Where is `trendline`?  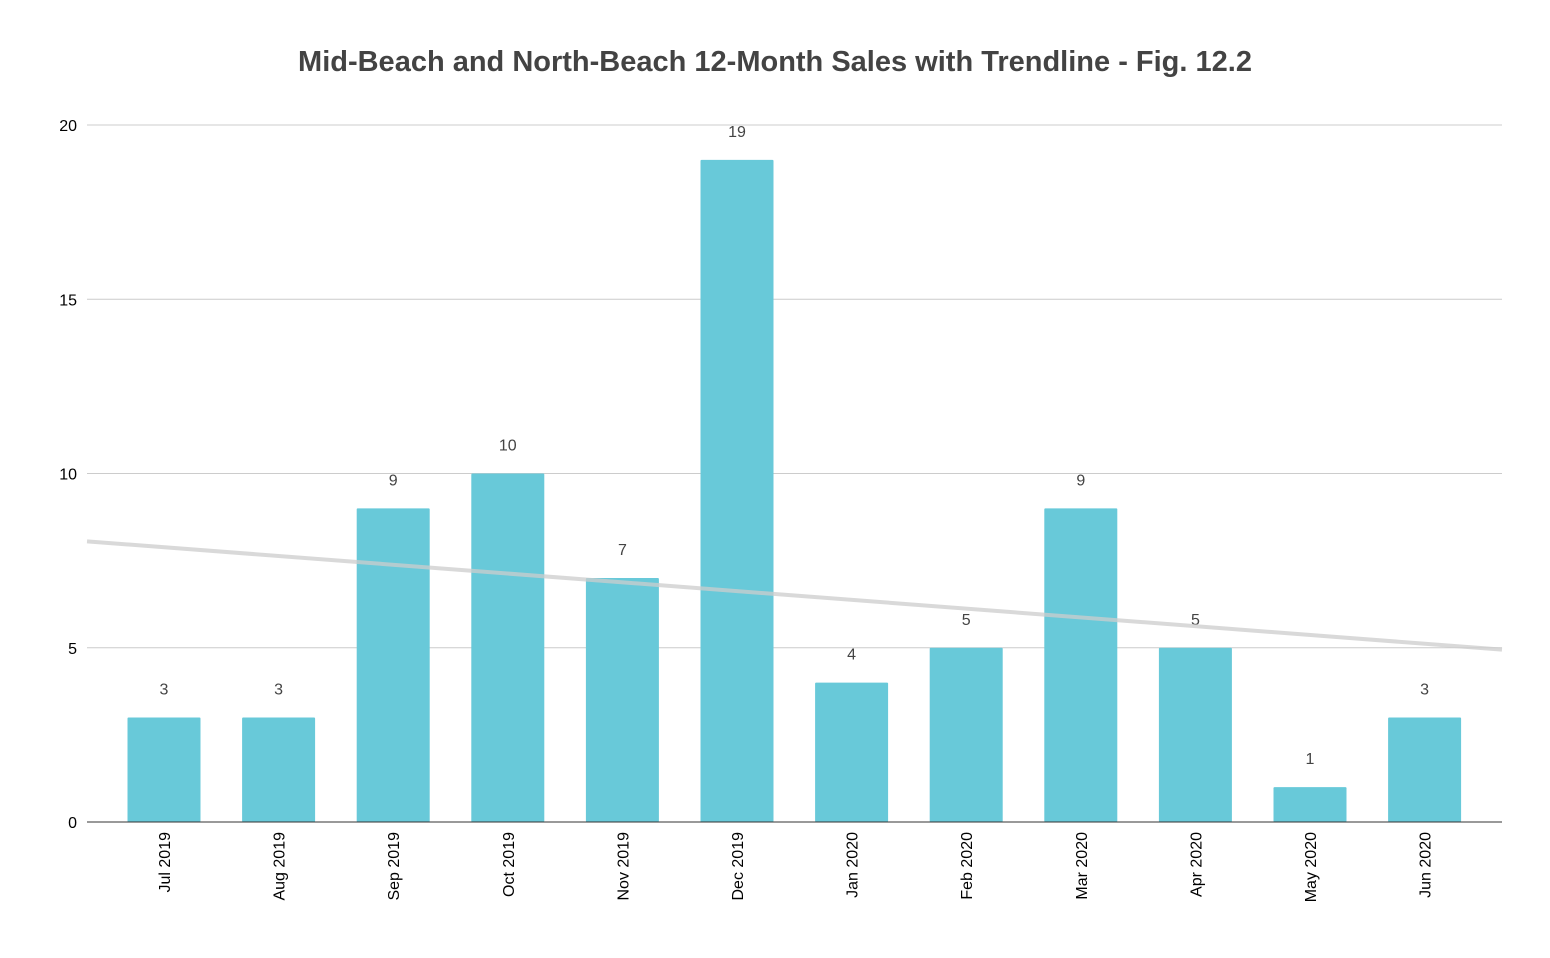 trendline is located at coordinates (794, 595).